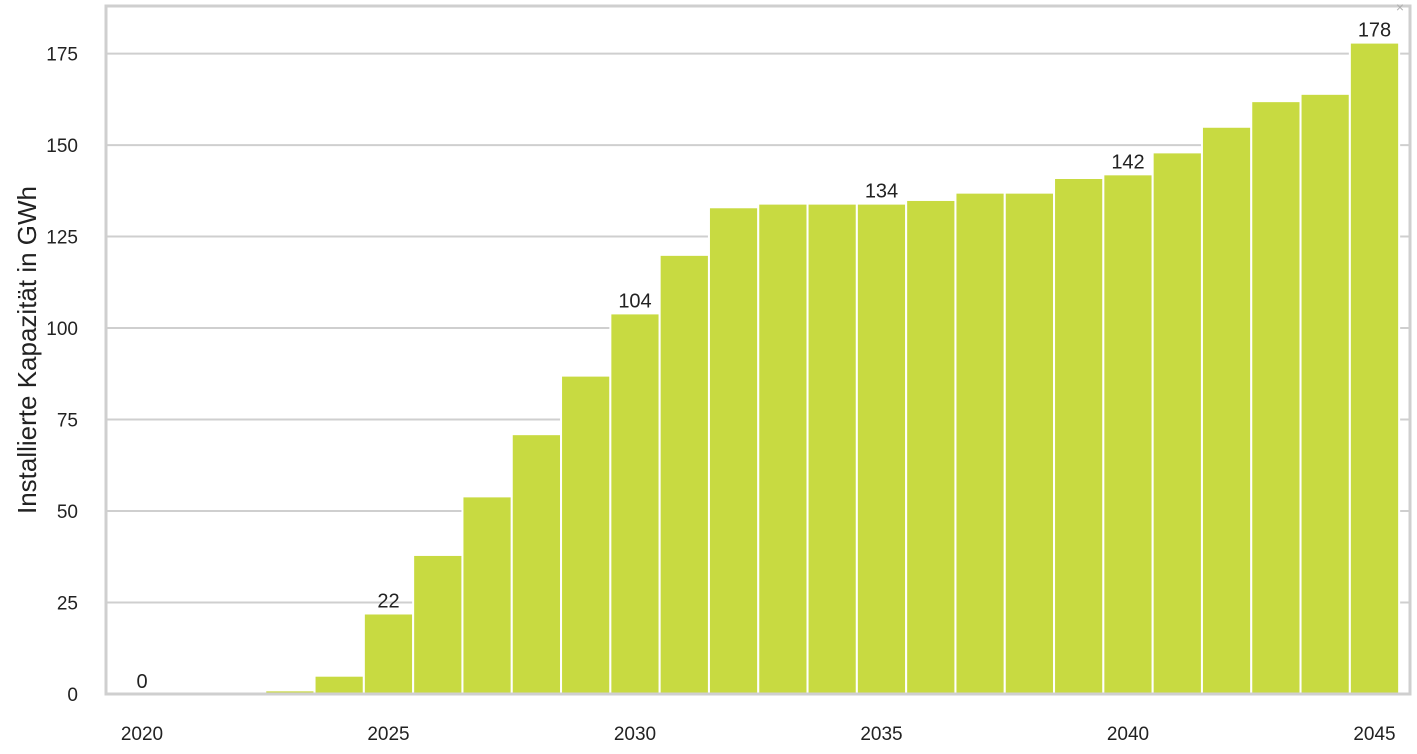 This screenshot has height=754, width=1417. I want to click on close-icon: ×, so click(1400, 7).